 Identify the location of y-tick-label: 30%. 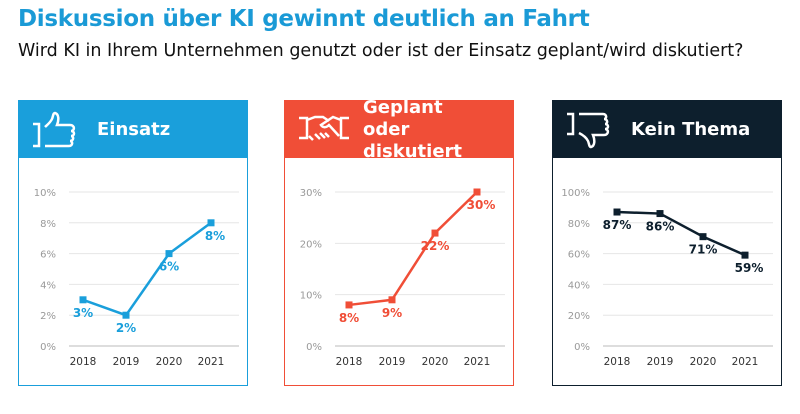
(311, 193).